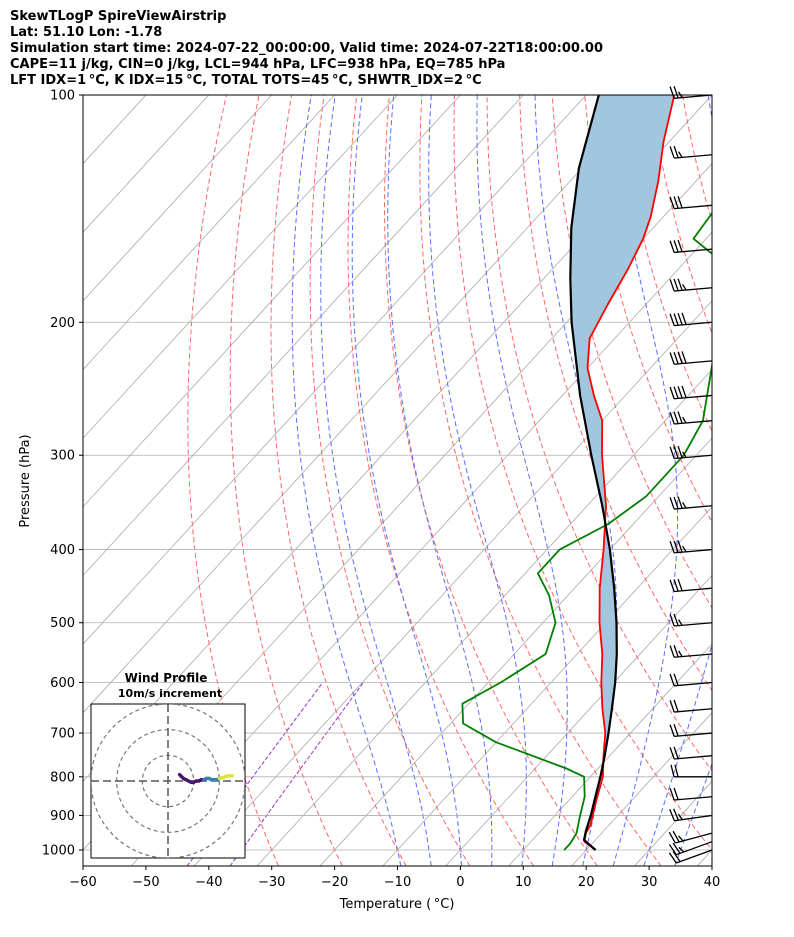 The image size is (794, 937). I want to click on hodograph-trace, so click(205, 778).